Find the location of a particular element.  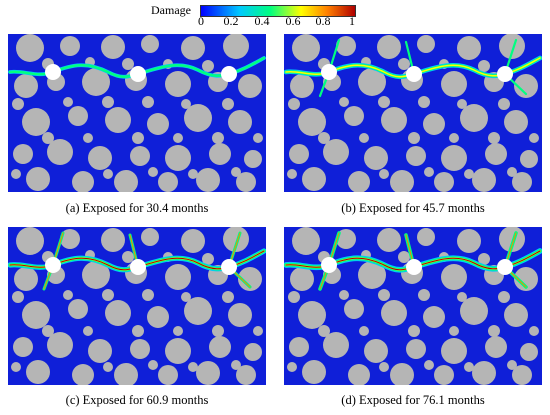

caption-b: (b) Exposed for 45.7 months is located at coordinates (413, 208).